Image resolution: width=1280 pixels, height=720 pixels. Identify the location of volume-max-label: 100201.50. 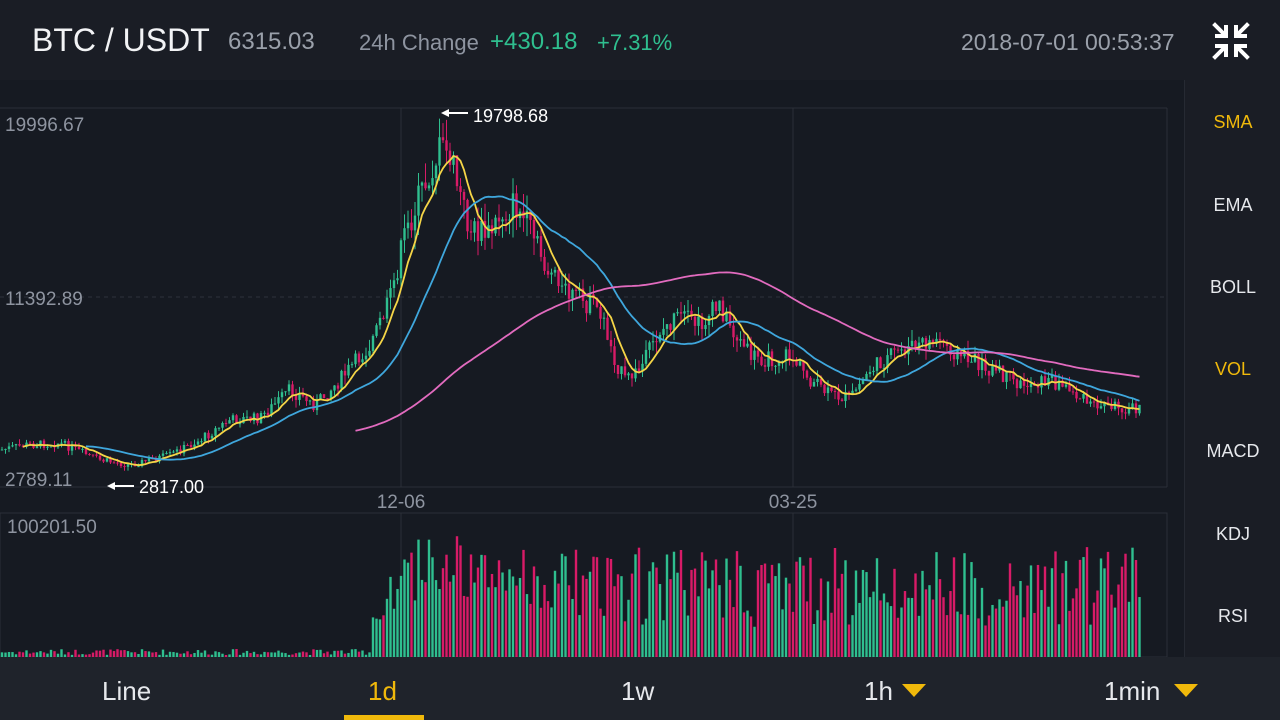
(52, 527).